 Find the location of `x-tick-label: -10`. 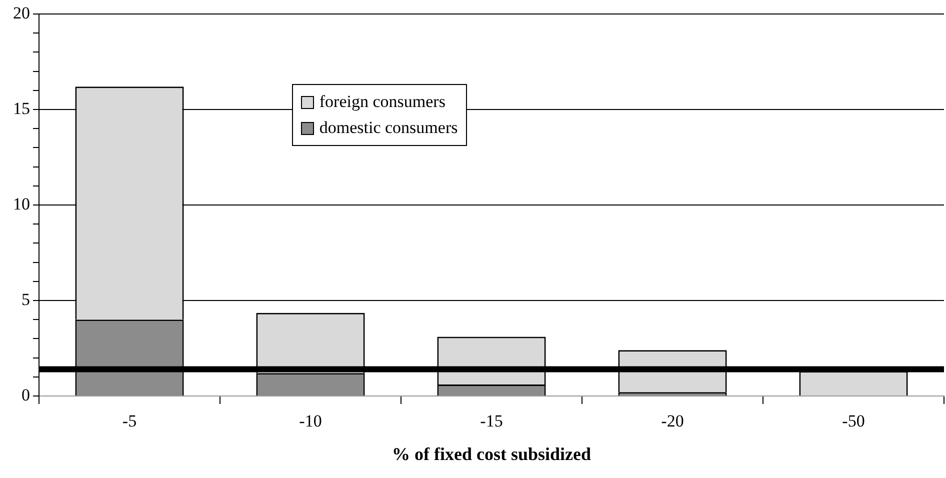

x-tick-label: -10 is located at coordinates (310, 421).